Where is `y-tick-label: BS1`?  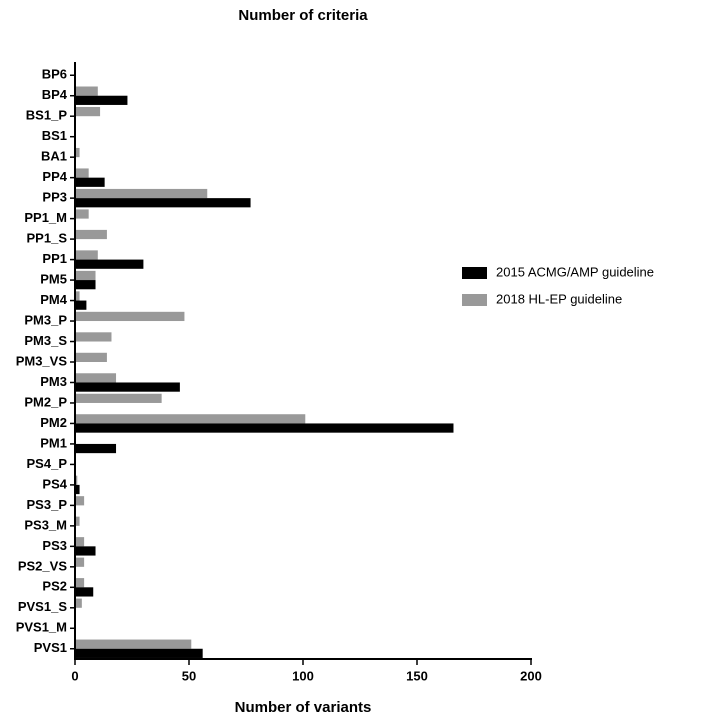 y-tick-label: BS1 is located at coordinates (54, 135).